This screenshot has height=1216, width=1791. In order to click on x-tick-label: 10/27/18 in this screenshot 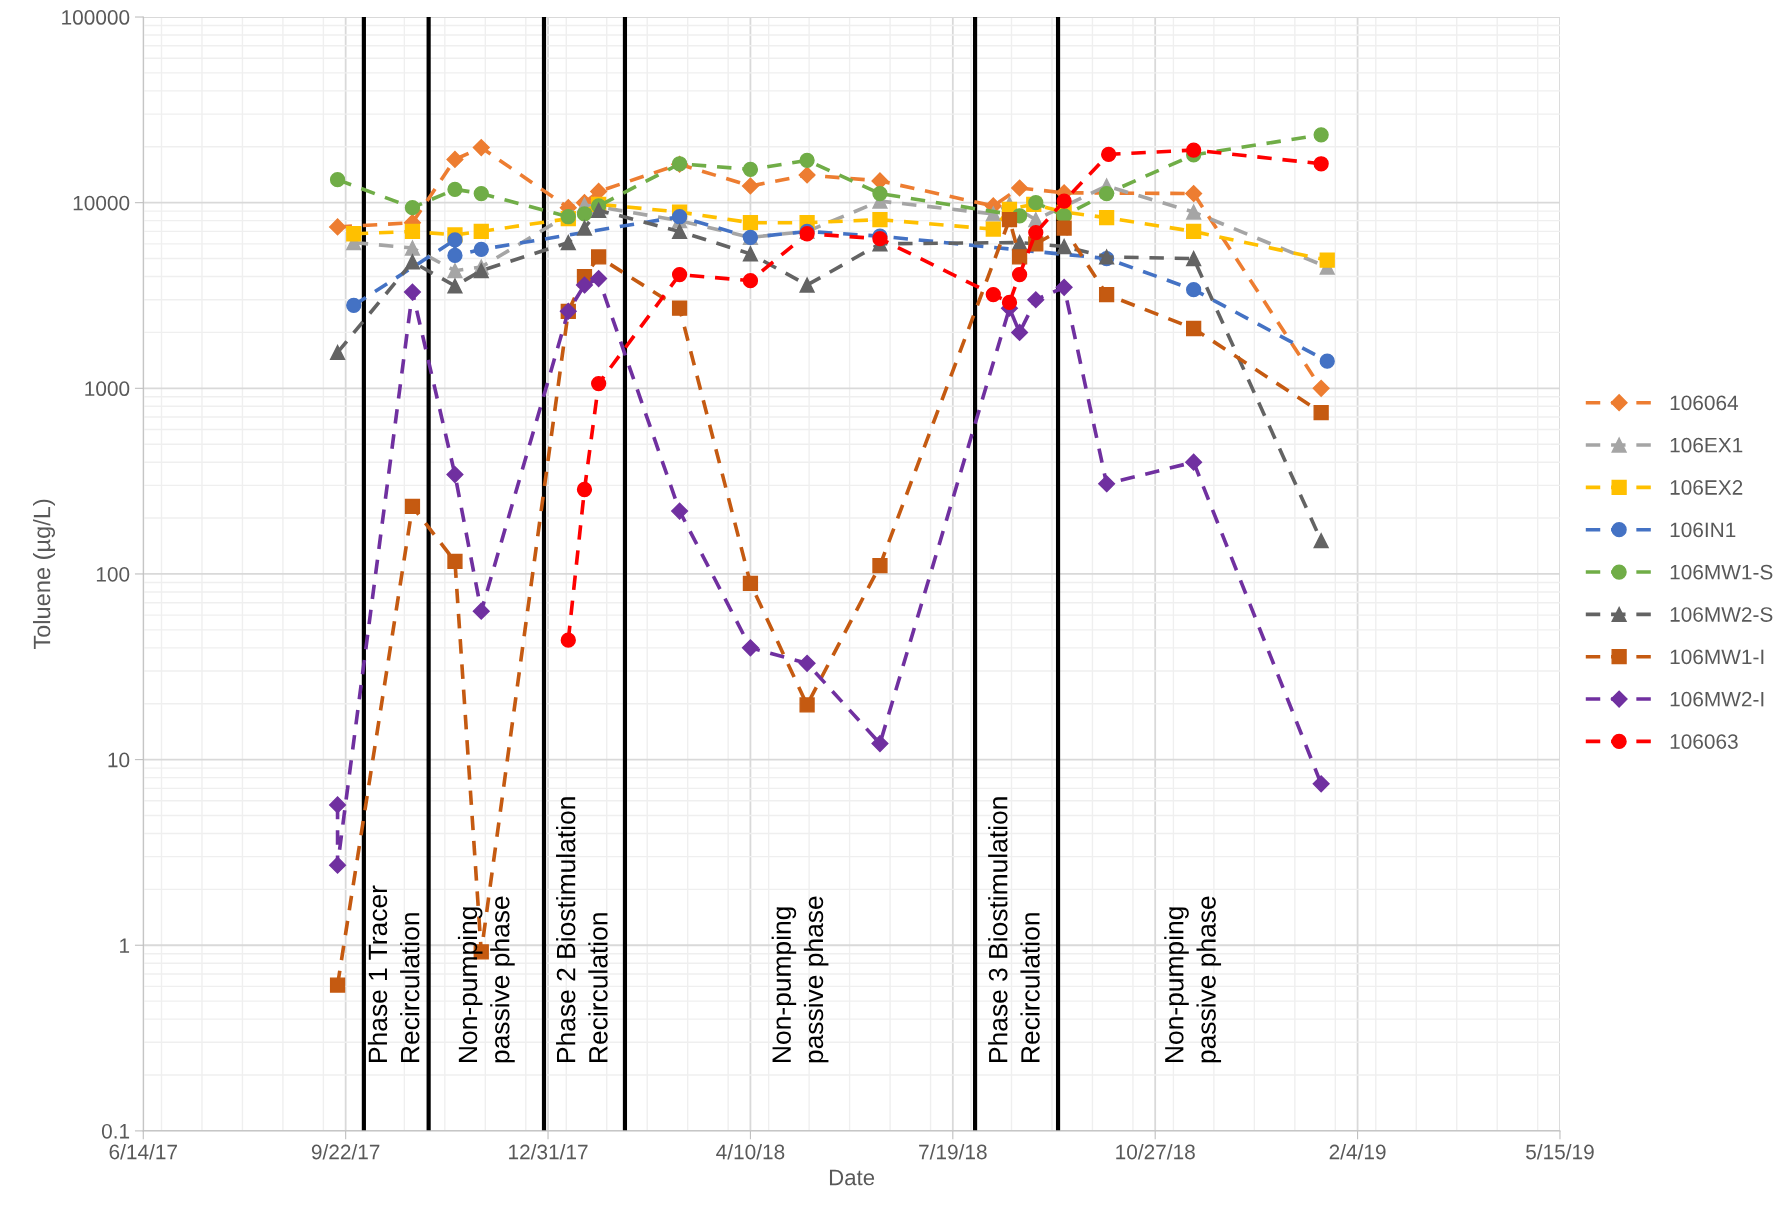, I will do `click(1155, 1152)`.